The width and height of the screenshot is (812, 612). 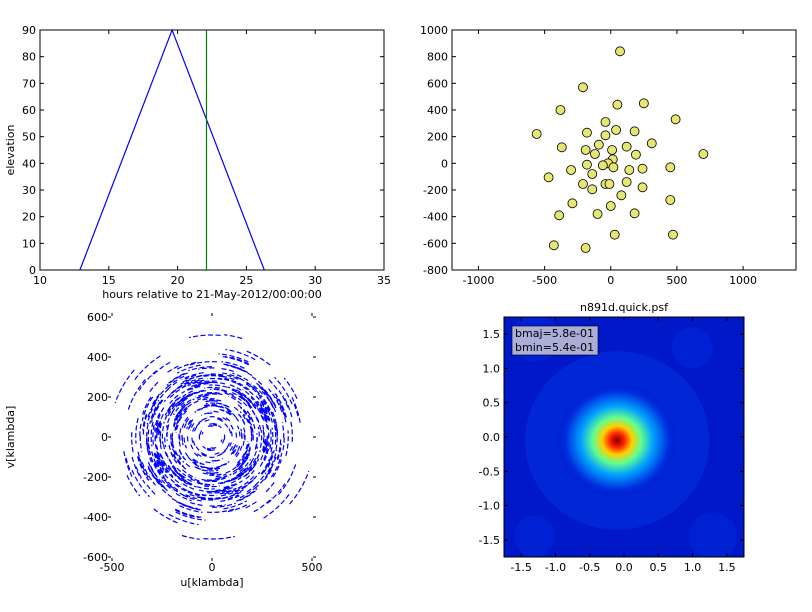 I want to click on y-tick-label: 600, so click(x=97, y=317).